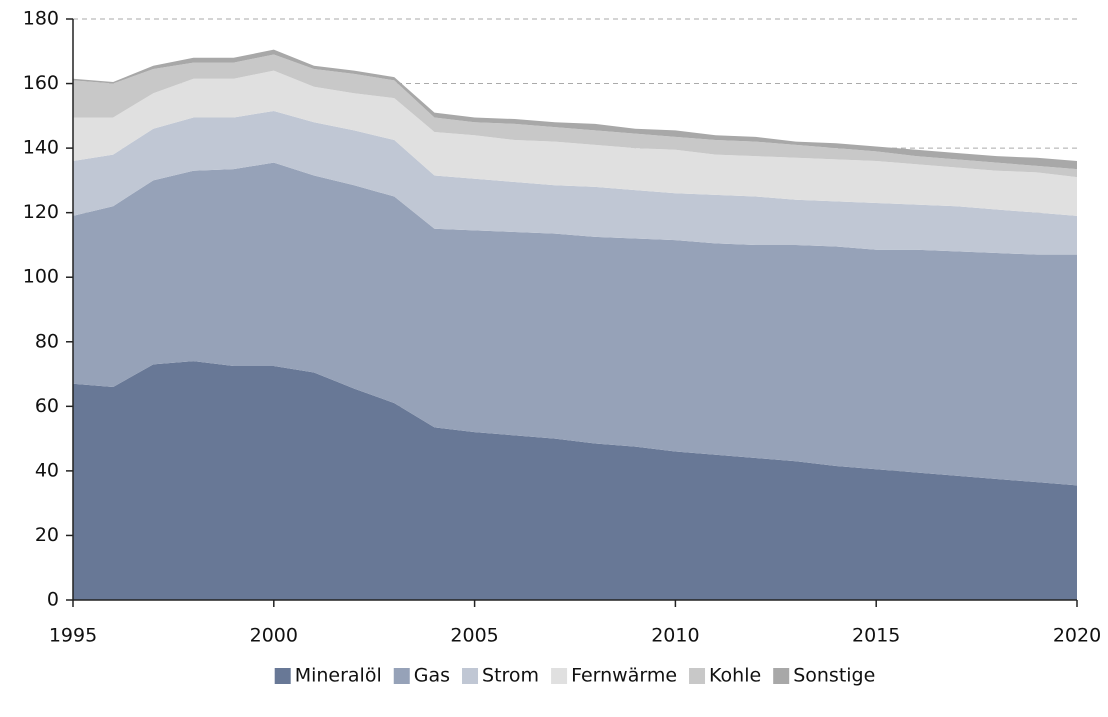 The width and height of the screenshot is (1108, 717). Describe the element at coordinates (474, 636) in the screenshot. I see `x-tick-label: 2005` at that location.